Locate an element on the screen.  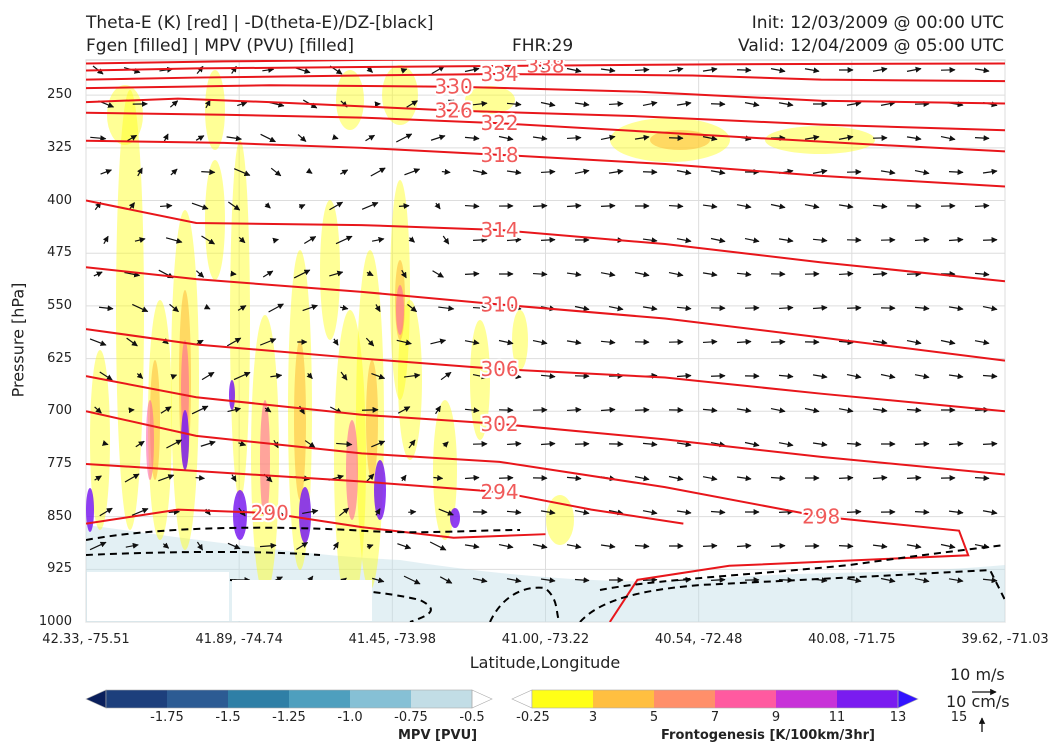
fgen-colorbar-tick-label: 5 is located at coordinates (654, 717).